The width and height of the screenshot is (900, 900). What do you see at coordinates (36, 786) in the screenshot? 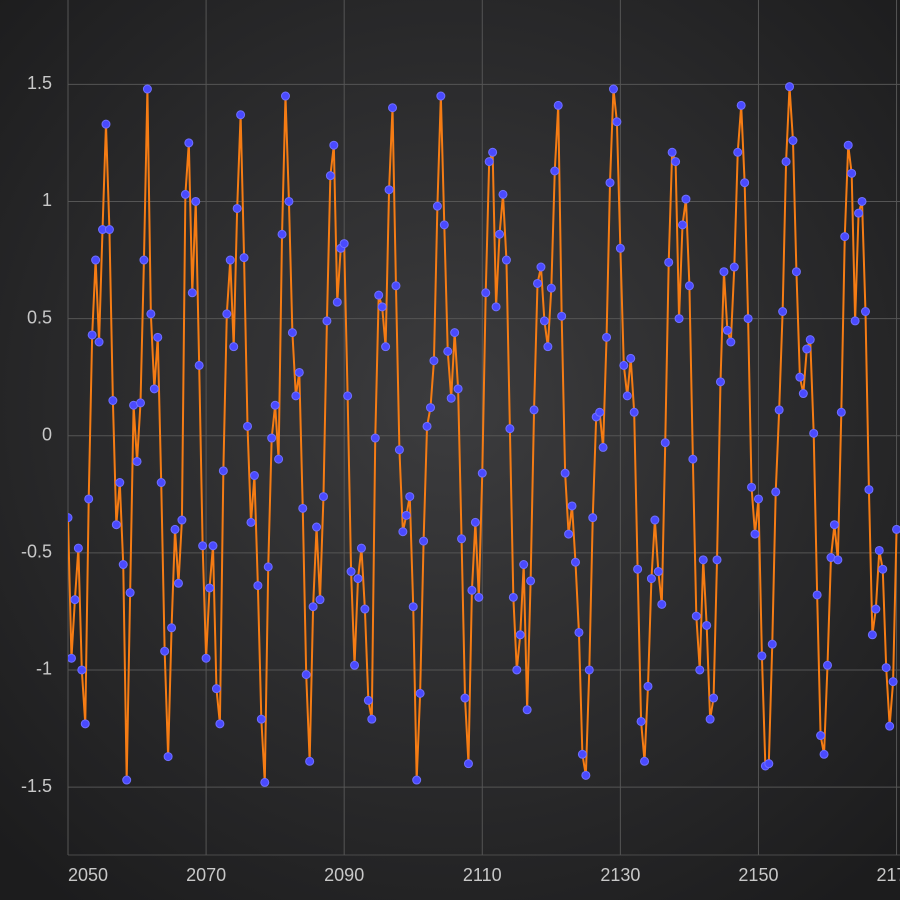
I see `y-tick-label: -1.5` at bounding box center [36, 786].